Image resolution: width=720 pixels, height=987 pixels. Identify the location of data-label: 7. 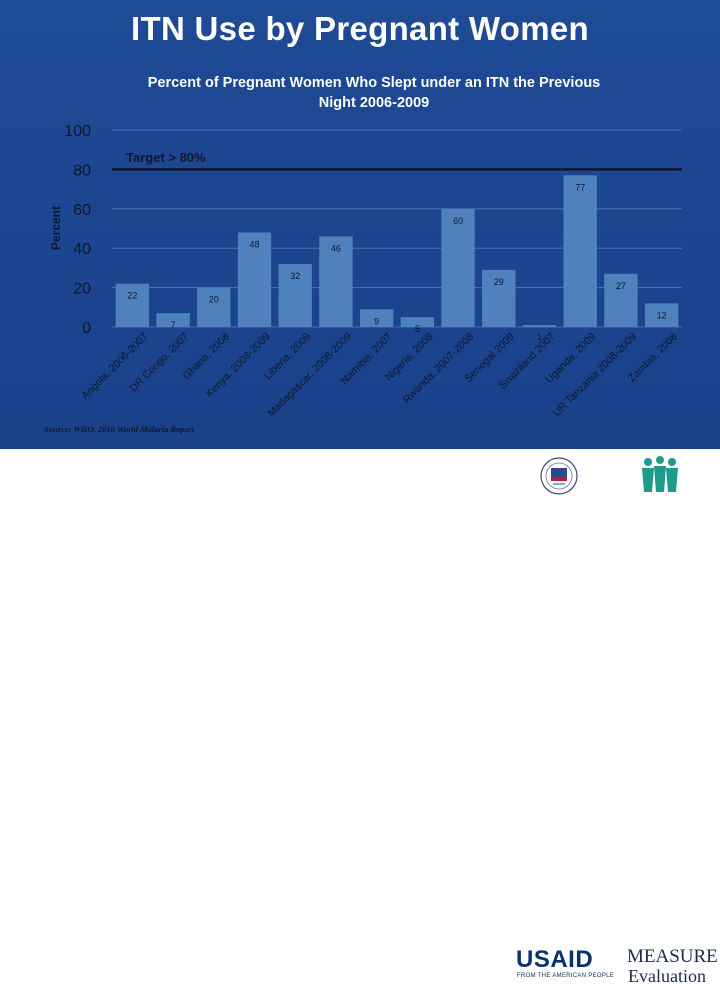
(173, 325).